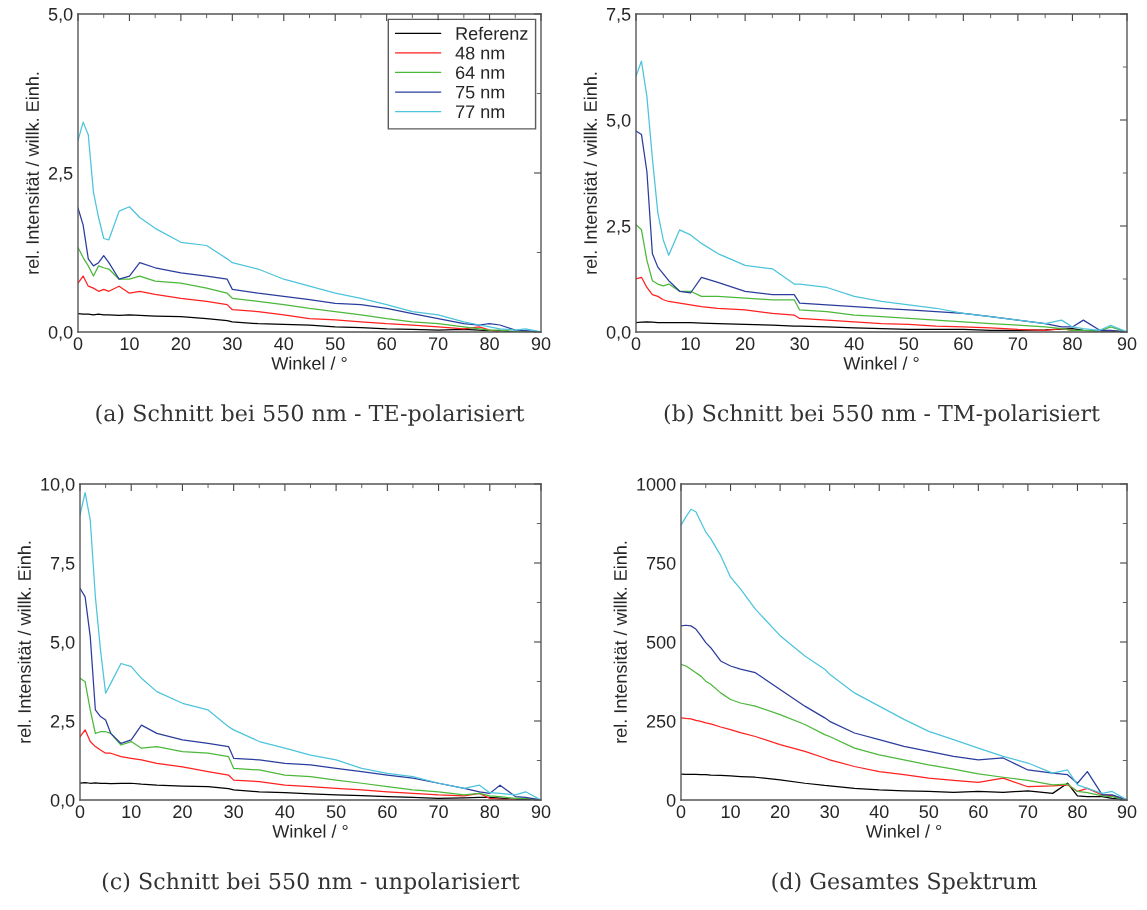 The height and width of the screenshot is (910, 1147). Describe the element at coordinates (671, 800) in the screenshot. I see `y-tick-label: 0` at that location.